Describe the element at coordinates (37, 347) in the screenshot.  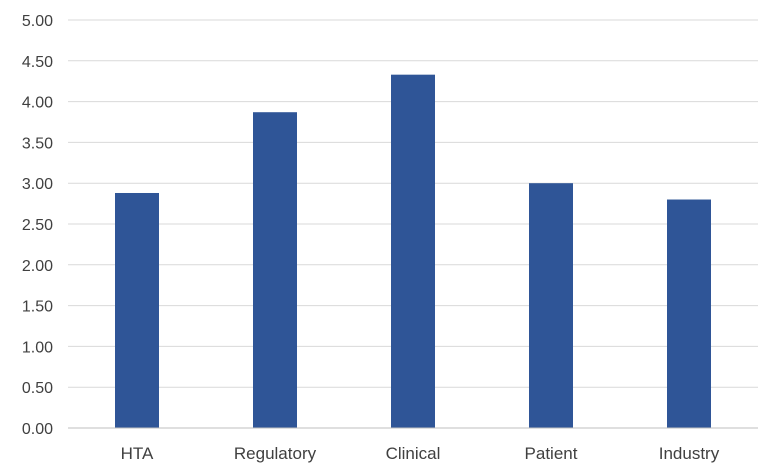
I see `y-tick-label: 1.00` at that location.